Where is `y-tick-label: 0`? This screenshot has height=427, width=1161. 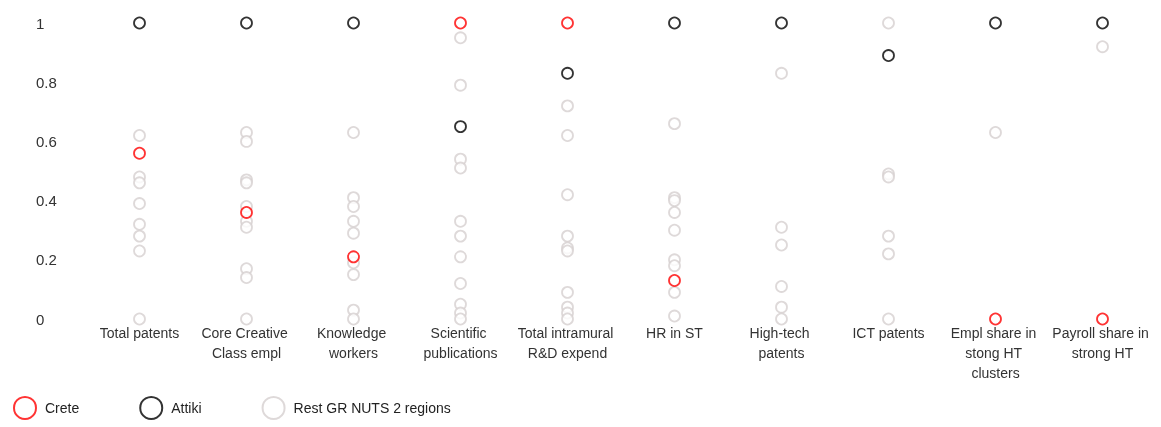 y-tick-label: 0 is located at coordinates (40, 319).